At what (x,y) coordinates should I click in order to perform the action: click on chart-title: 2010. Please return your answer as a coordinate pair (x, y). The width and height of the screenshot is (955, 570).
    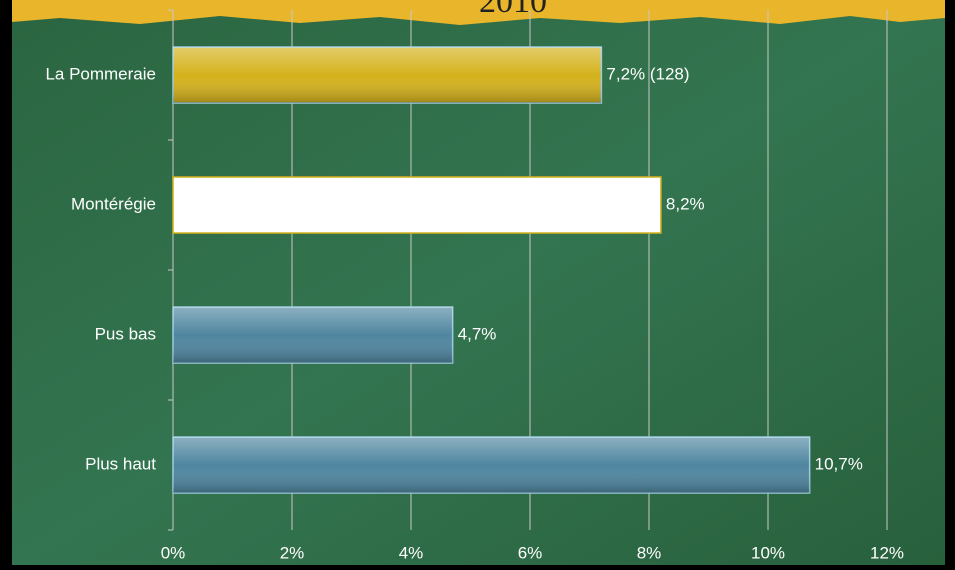
    Looking at the image, I should click on (513, 10).